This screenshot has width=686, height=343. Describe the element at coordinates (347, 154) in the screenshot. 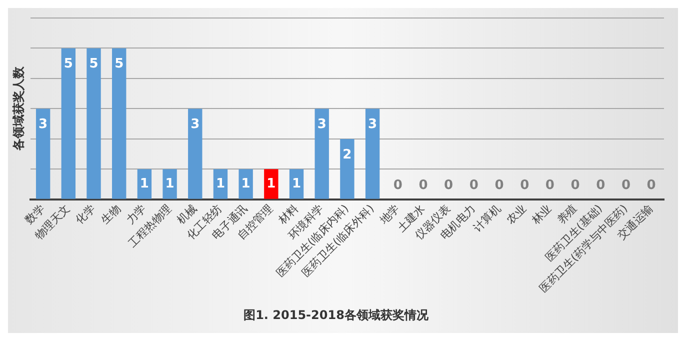

I see `data-label: 2` at that location.